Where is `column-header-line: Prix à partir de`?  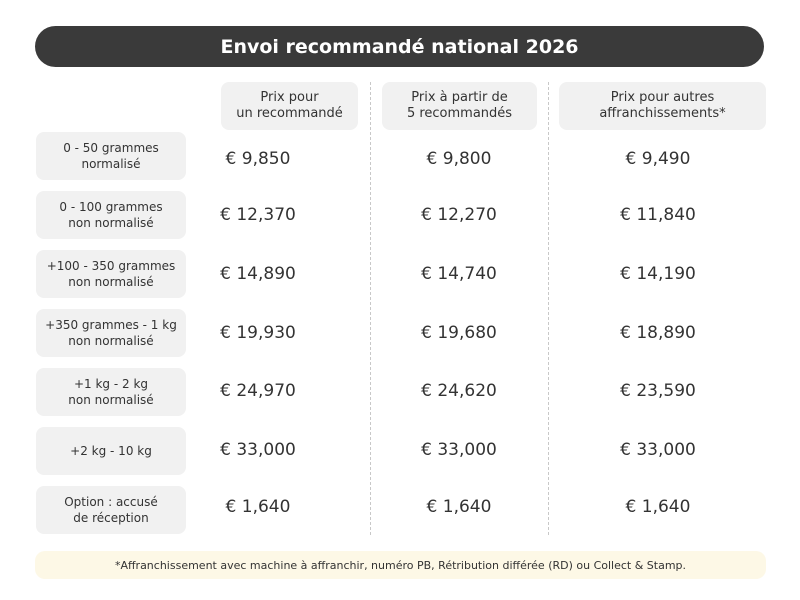 column-header-line: Prix à partir de is located at coordinates (459, 97).